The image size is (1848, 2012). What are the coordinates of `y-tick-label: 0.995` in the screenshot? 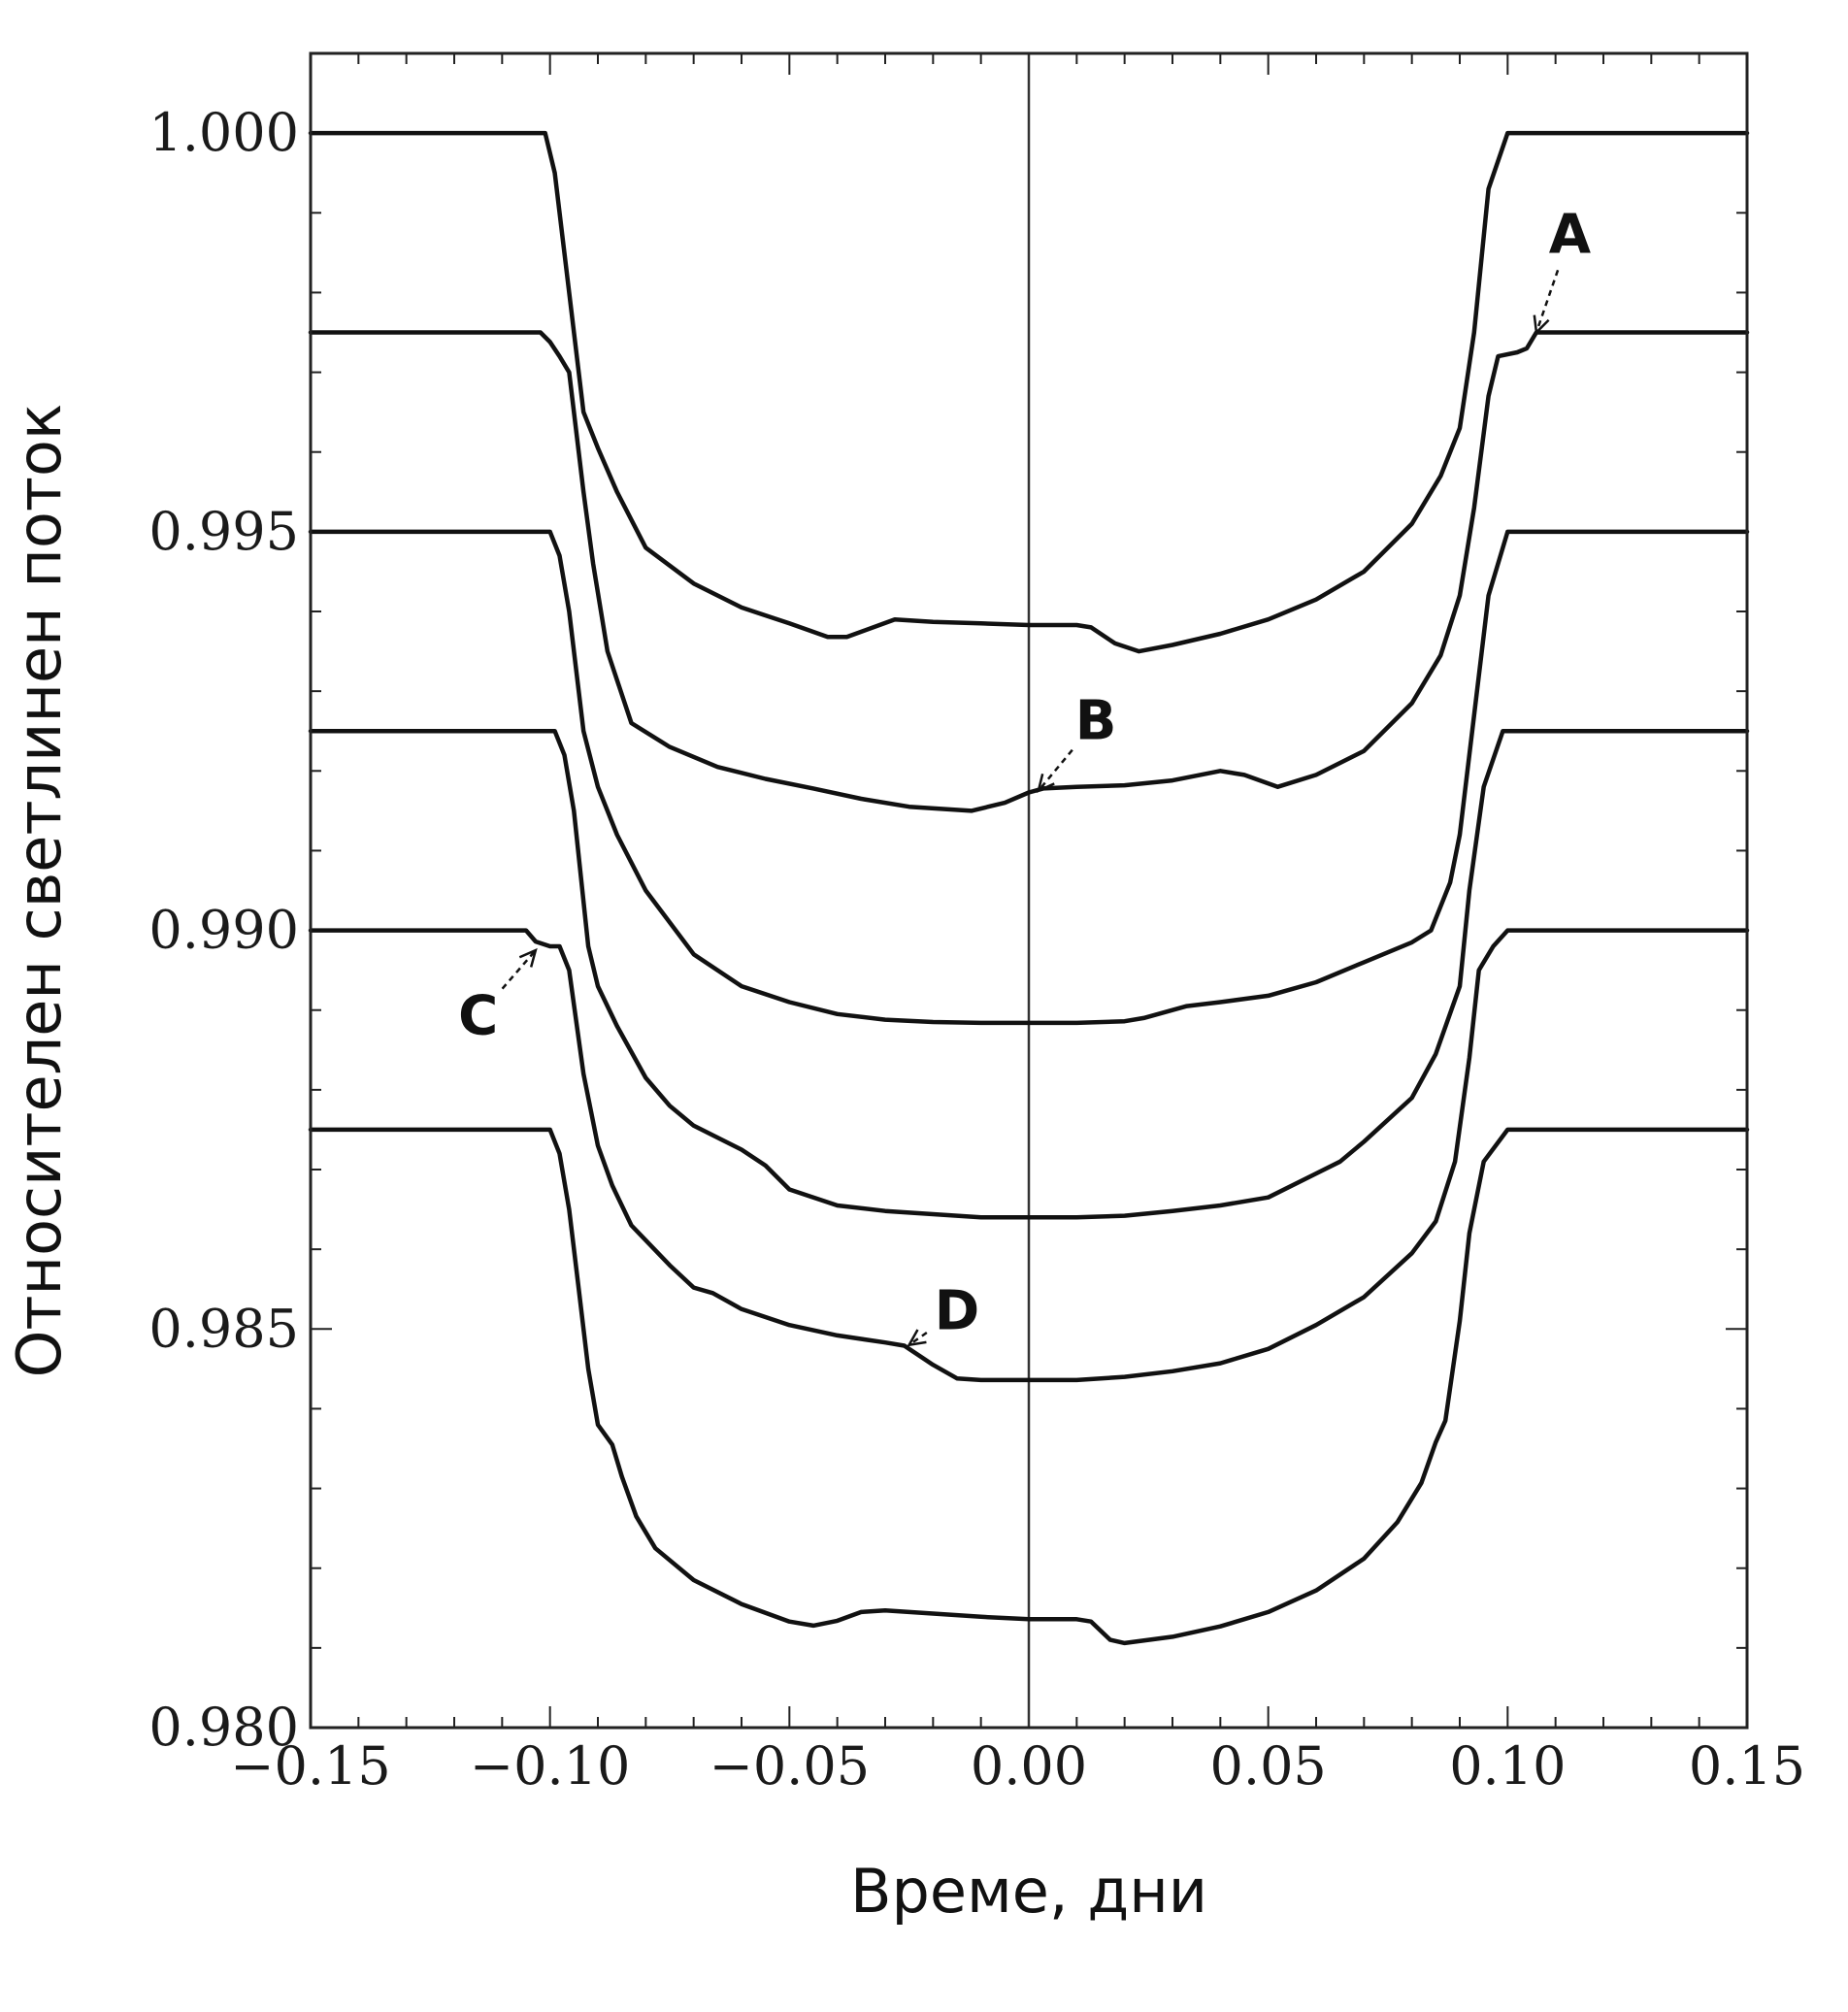 It's located at (223, 531).